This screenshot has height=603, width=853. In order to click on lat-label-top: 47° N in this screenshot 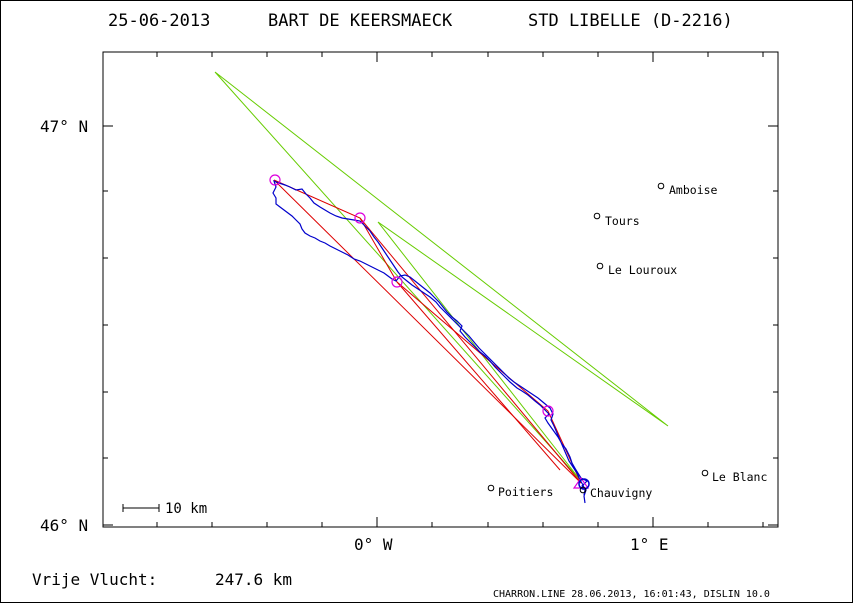, I will do `click(64, 126)`.